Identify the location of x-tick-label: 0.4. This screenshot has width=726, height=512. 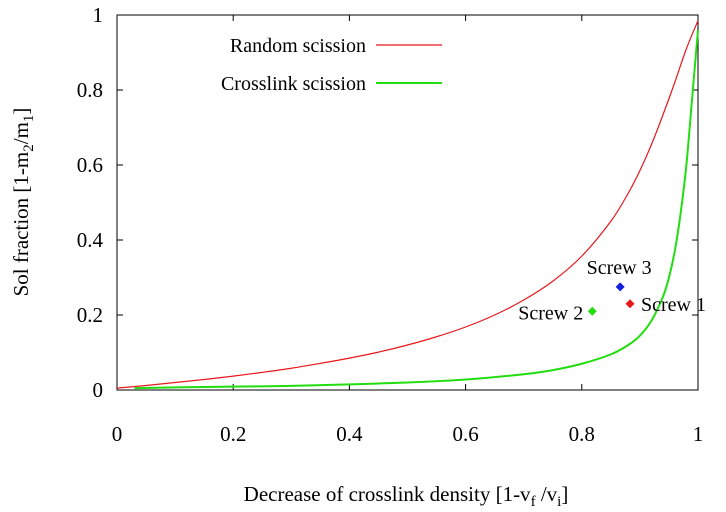
(349, 434).